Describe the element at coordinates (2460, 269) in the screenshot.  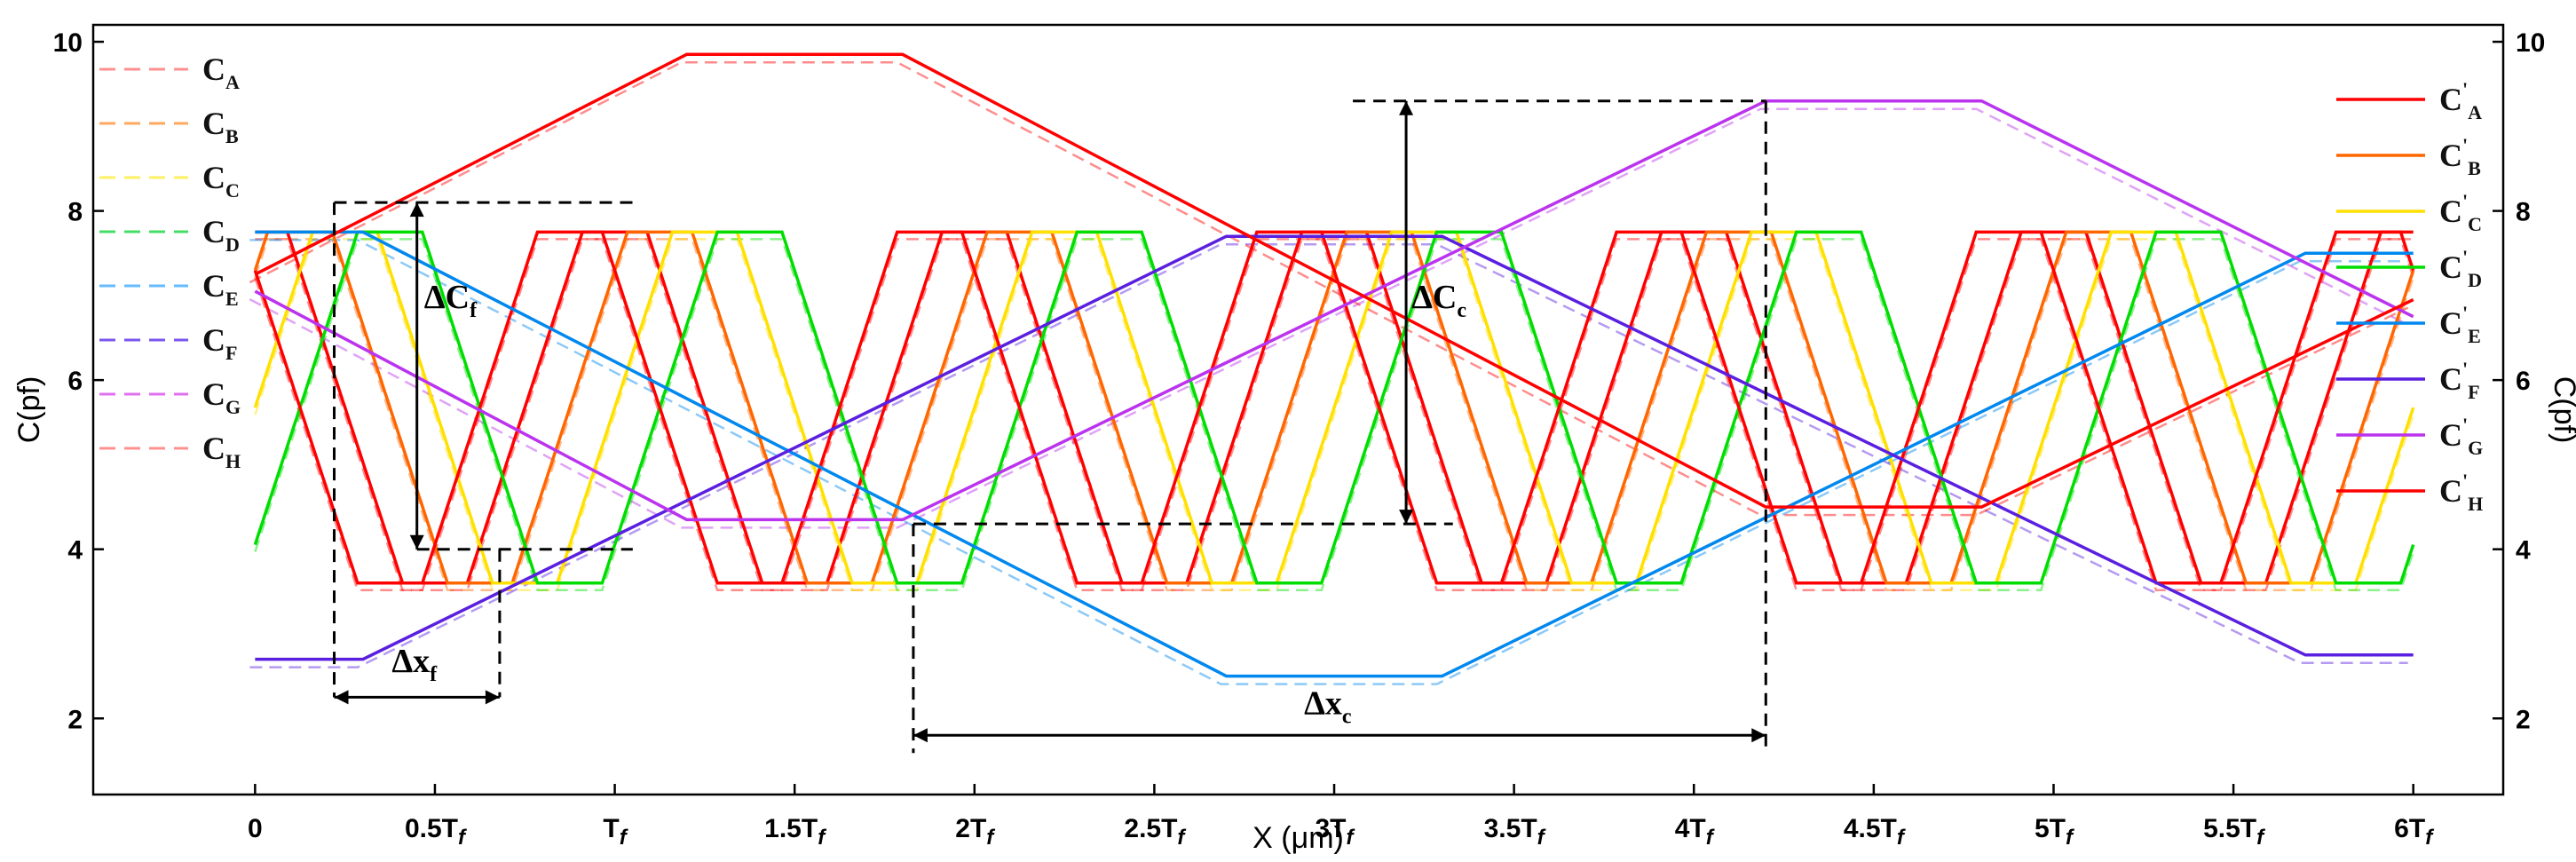
I see `legend-right-label-D: C'D` at that location.